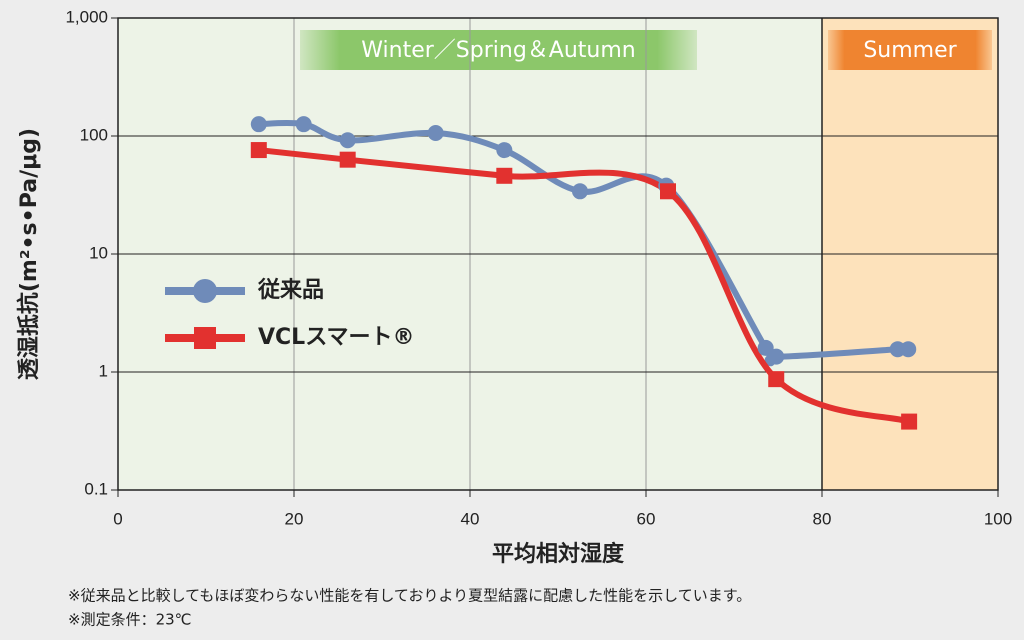 The height and width of the screenshot is (640, 1024). Describe the element at coordinates (646, 518) in the screenshot. I see `x-tick-label: 60` at that location.